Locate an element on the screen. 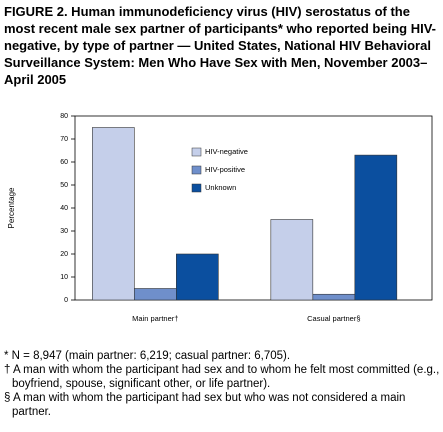  legend-label: HIV-positive is located at coordinates (225, 169).